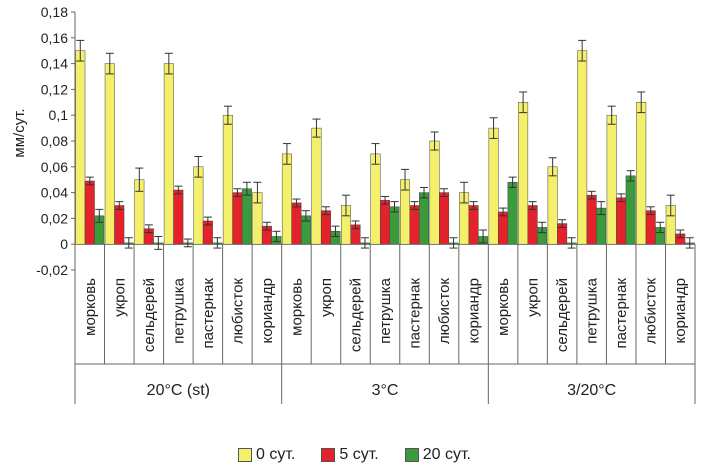  What do you see at coordinates (19, 132) in the screenshot?
I see `y-axis-label: мм/сут.` at bounding box center [19, 132].